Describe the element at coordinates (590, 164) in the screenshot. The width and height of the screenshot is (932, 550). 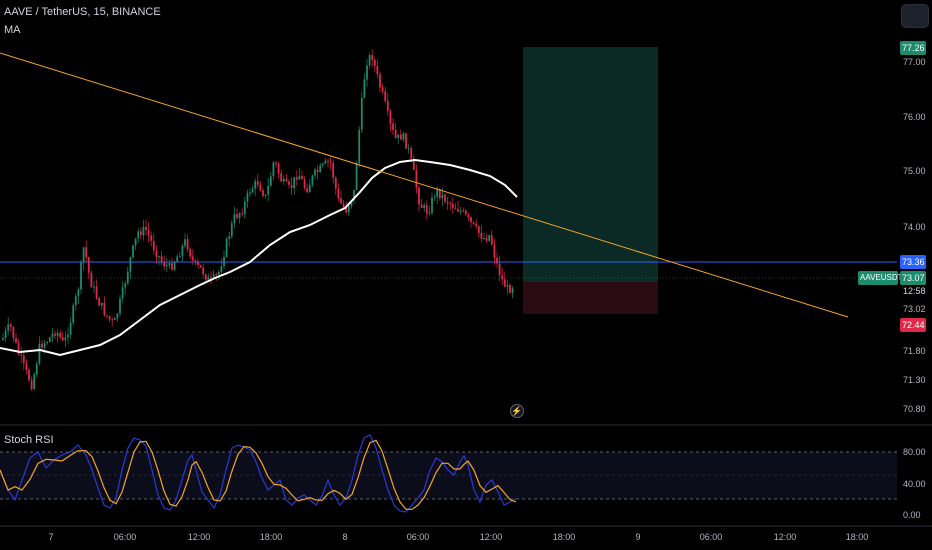
I see `profit-zone` at that location.